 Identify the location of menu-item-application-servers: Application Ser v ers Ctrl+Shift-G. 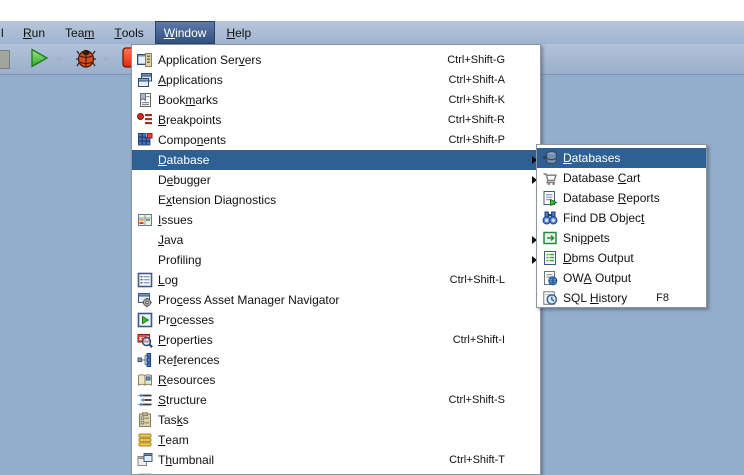
(336, 60).